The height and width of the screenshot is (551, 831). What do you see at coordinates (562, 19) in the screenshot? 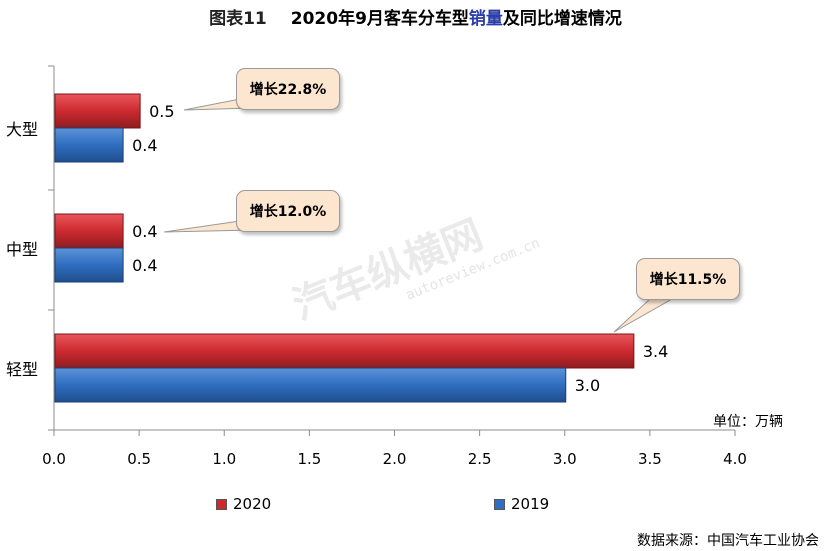
I see `title-end: 及同比增速情况` at bounding box center [562, 19].